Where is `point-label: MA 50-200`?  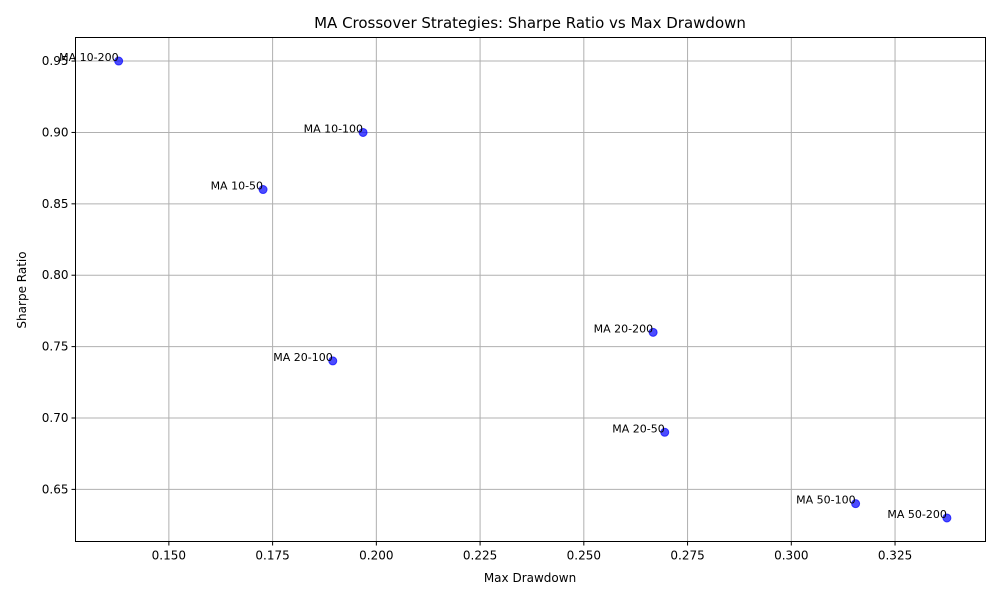 point-label: MA 50-200 is located at coordinates (916, 514).